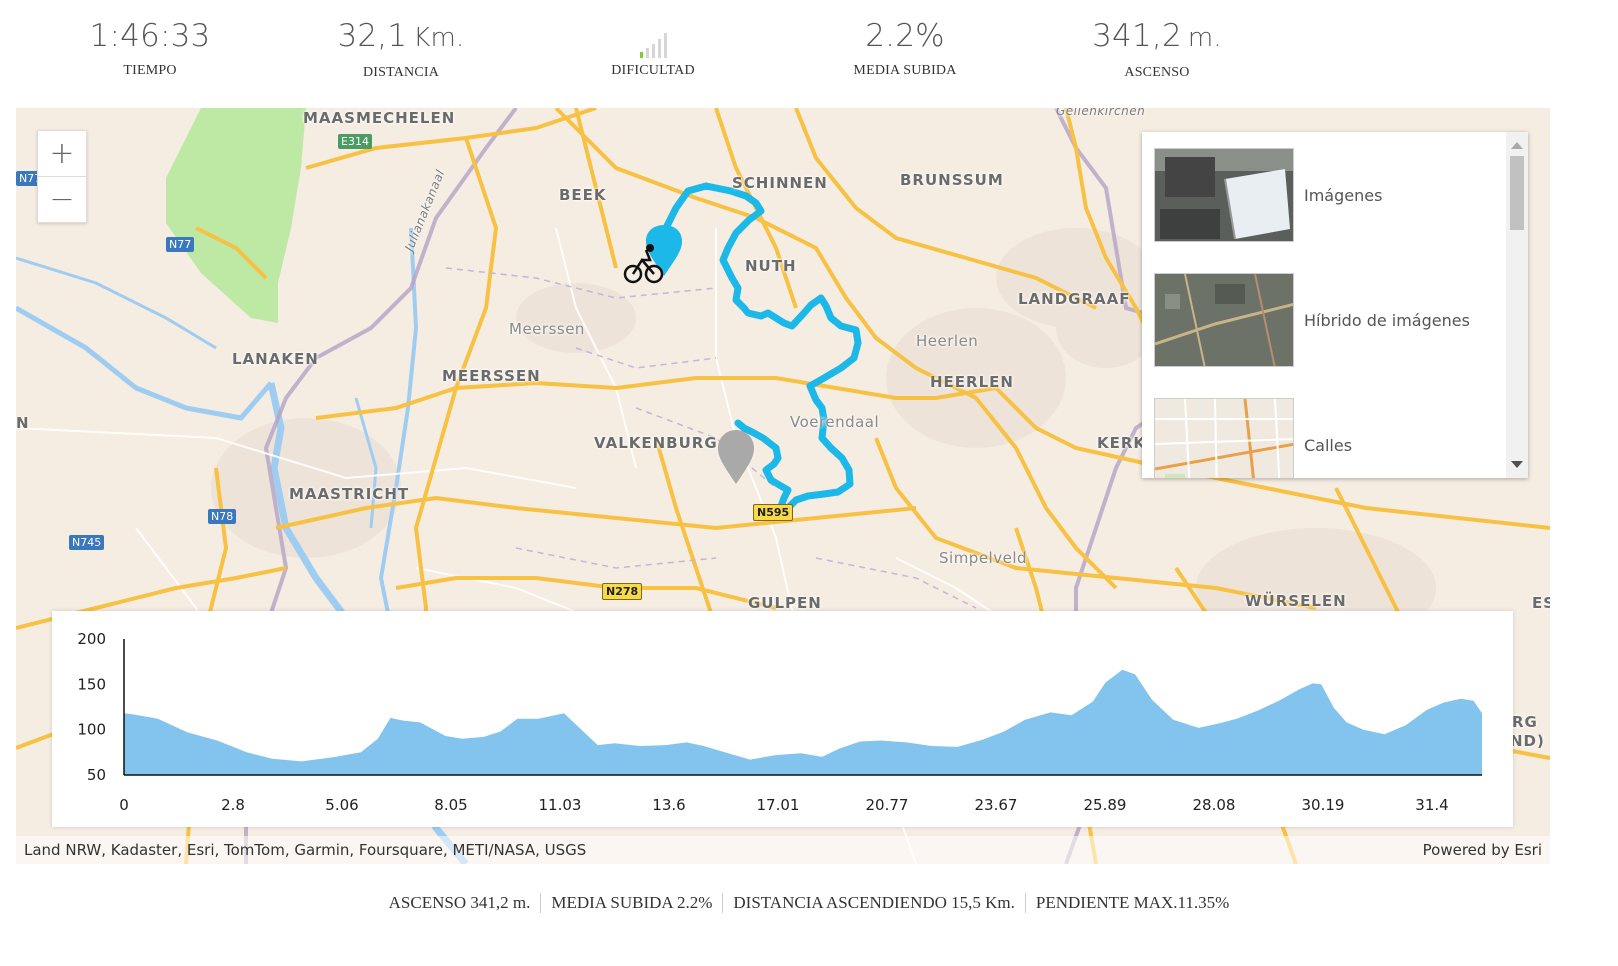 The height and width of the screenshot is (966, 1618). I want to click on distance-unit: Km., so click(439, 38).